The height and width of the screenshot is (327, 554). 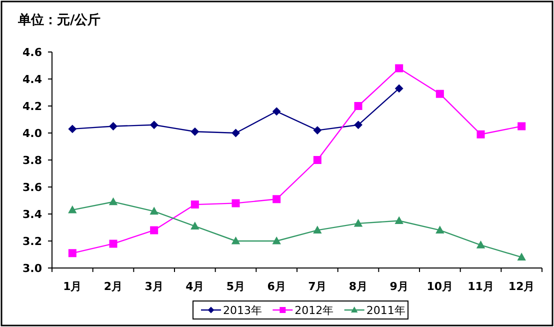 I want to click on x-tick-label: 11月, so click(x=481, y=286).